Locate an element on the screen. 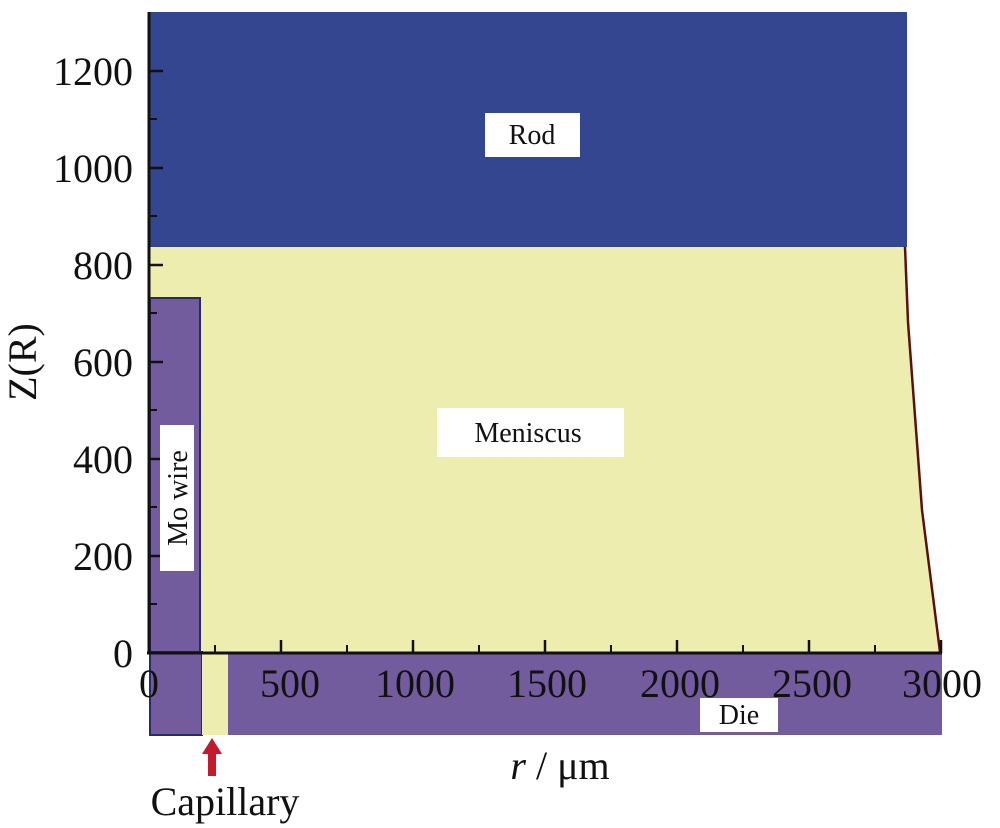 This screenshot has width=1000, height=828. meniscus-label: Meniscus is located at coordinates (527, 433).